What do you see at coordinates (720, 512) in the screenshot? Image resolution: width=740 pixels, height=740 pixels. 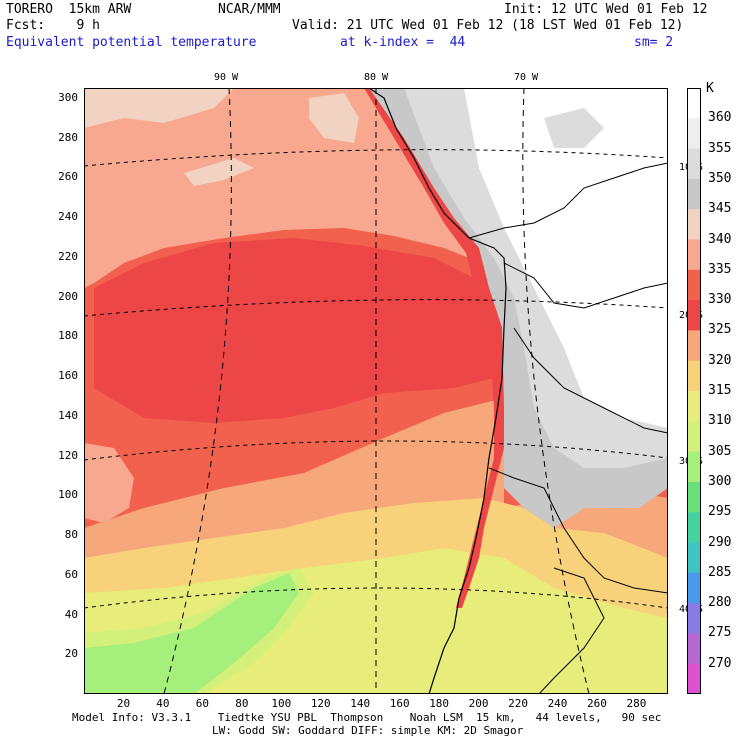 I see `colorbar-level-label: 295` at bounding box center [720, 512].